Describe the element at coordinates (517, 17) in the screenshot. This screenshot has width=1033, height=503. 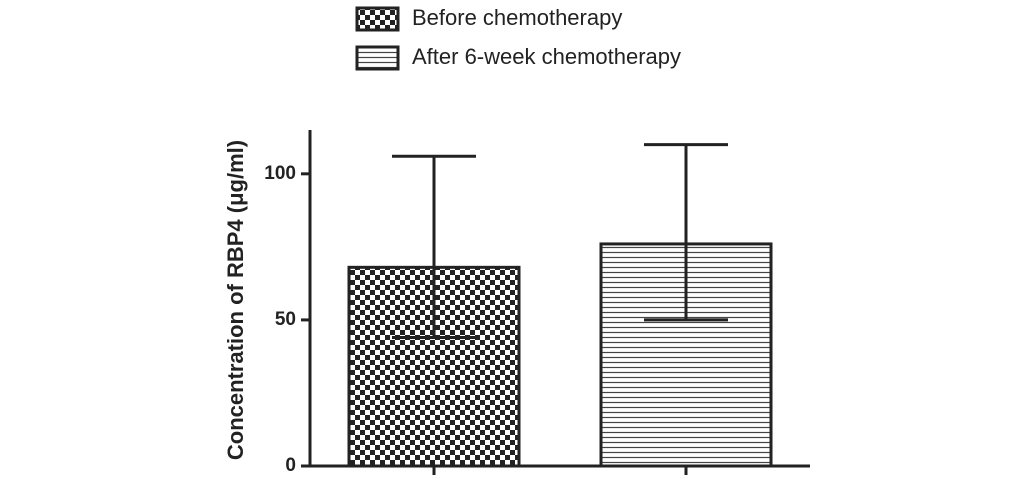
I see `legend-label: Before chemotherapy` at that location.